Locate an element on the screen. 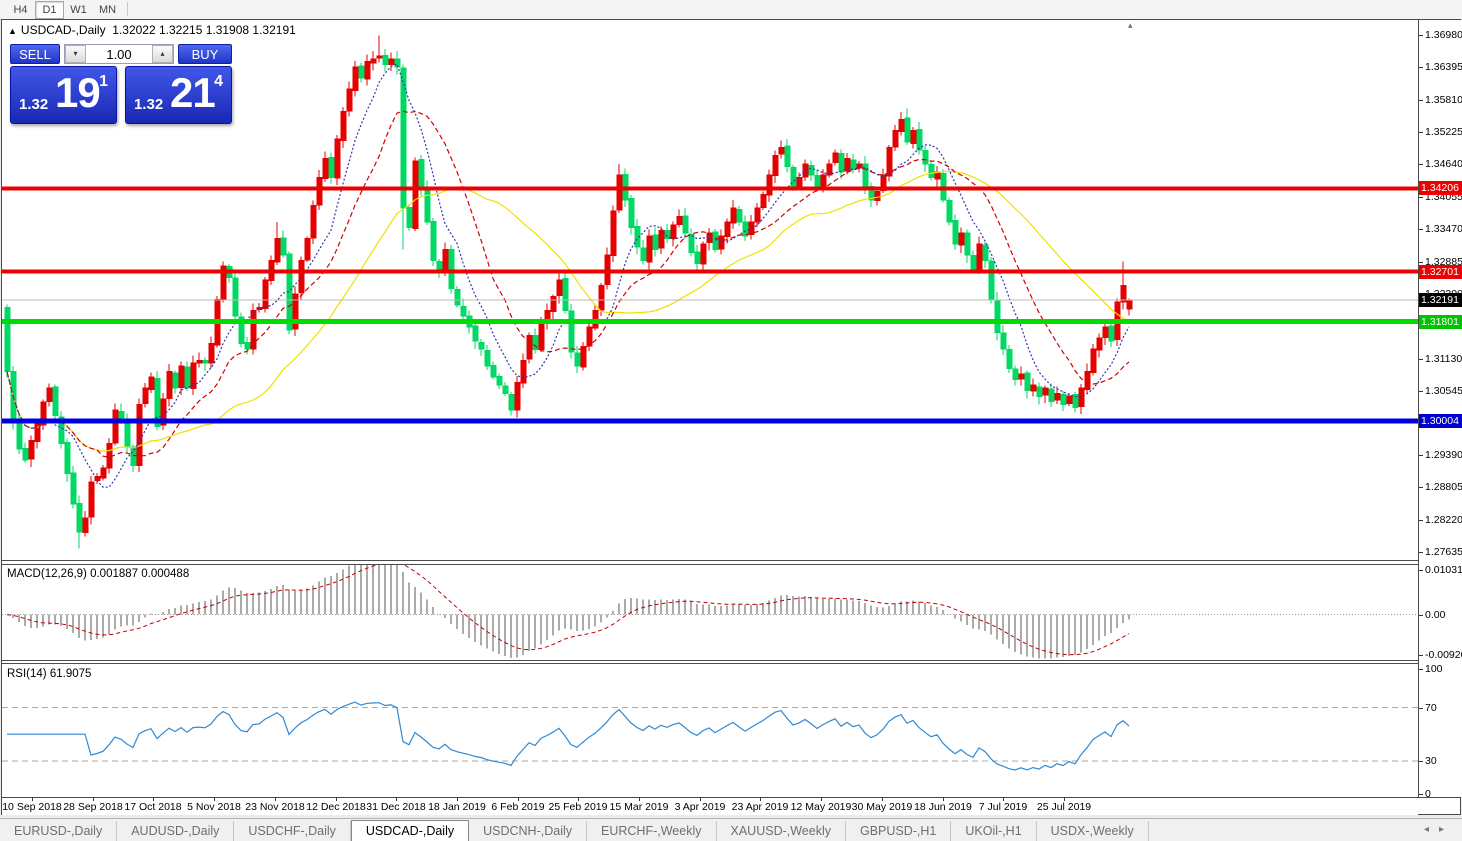 This screenshot has width=1462, height=841. volume-decrease-button: ▾ is located at coordinates (75, 54).